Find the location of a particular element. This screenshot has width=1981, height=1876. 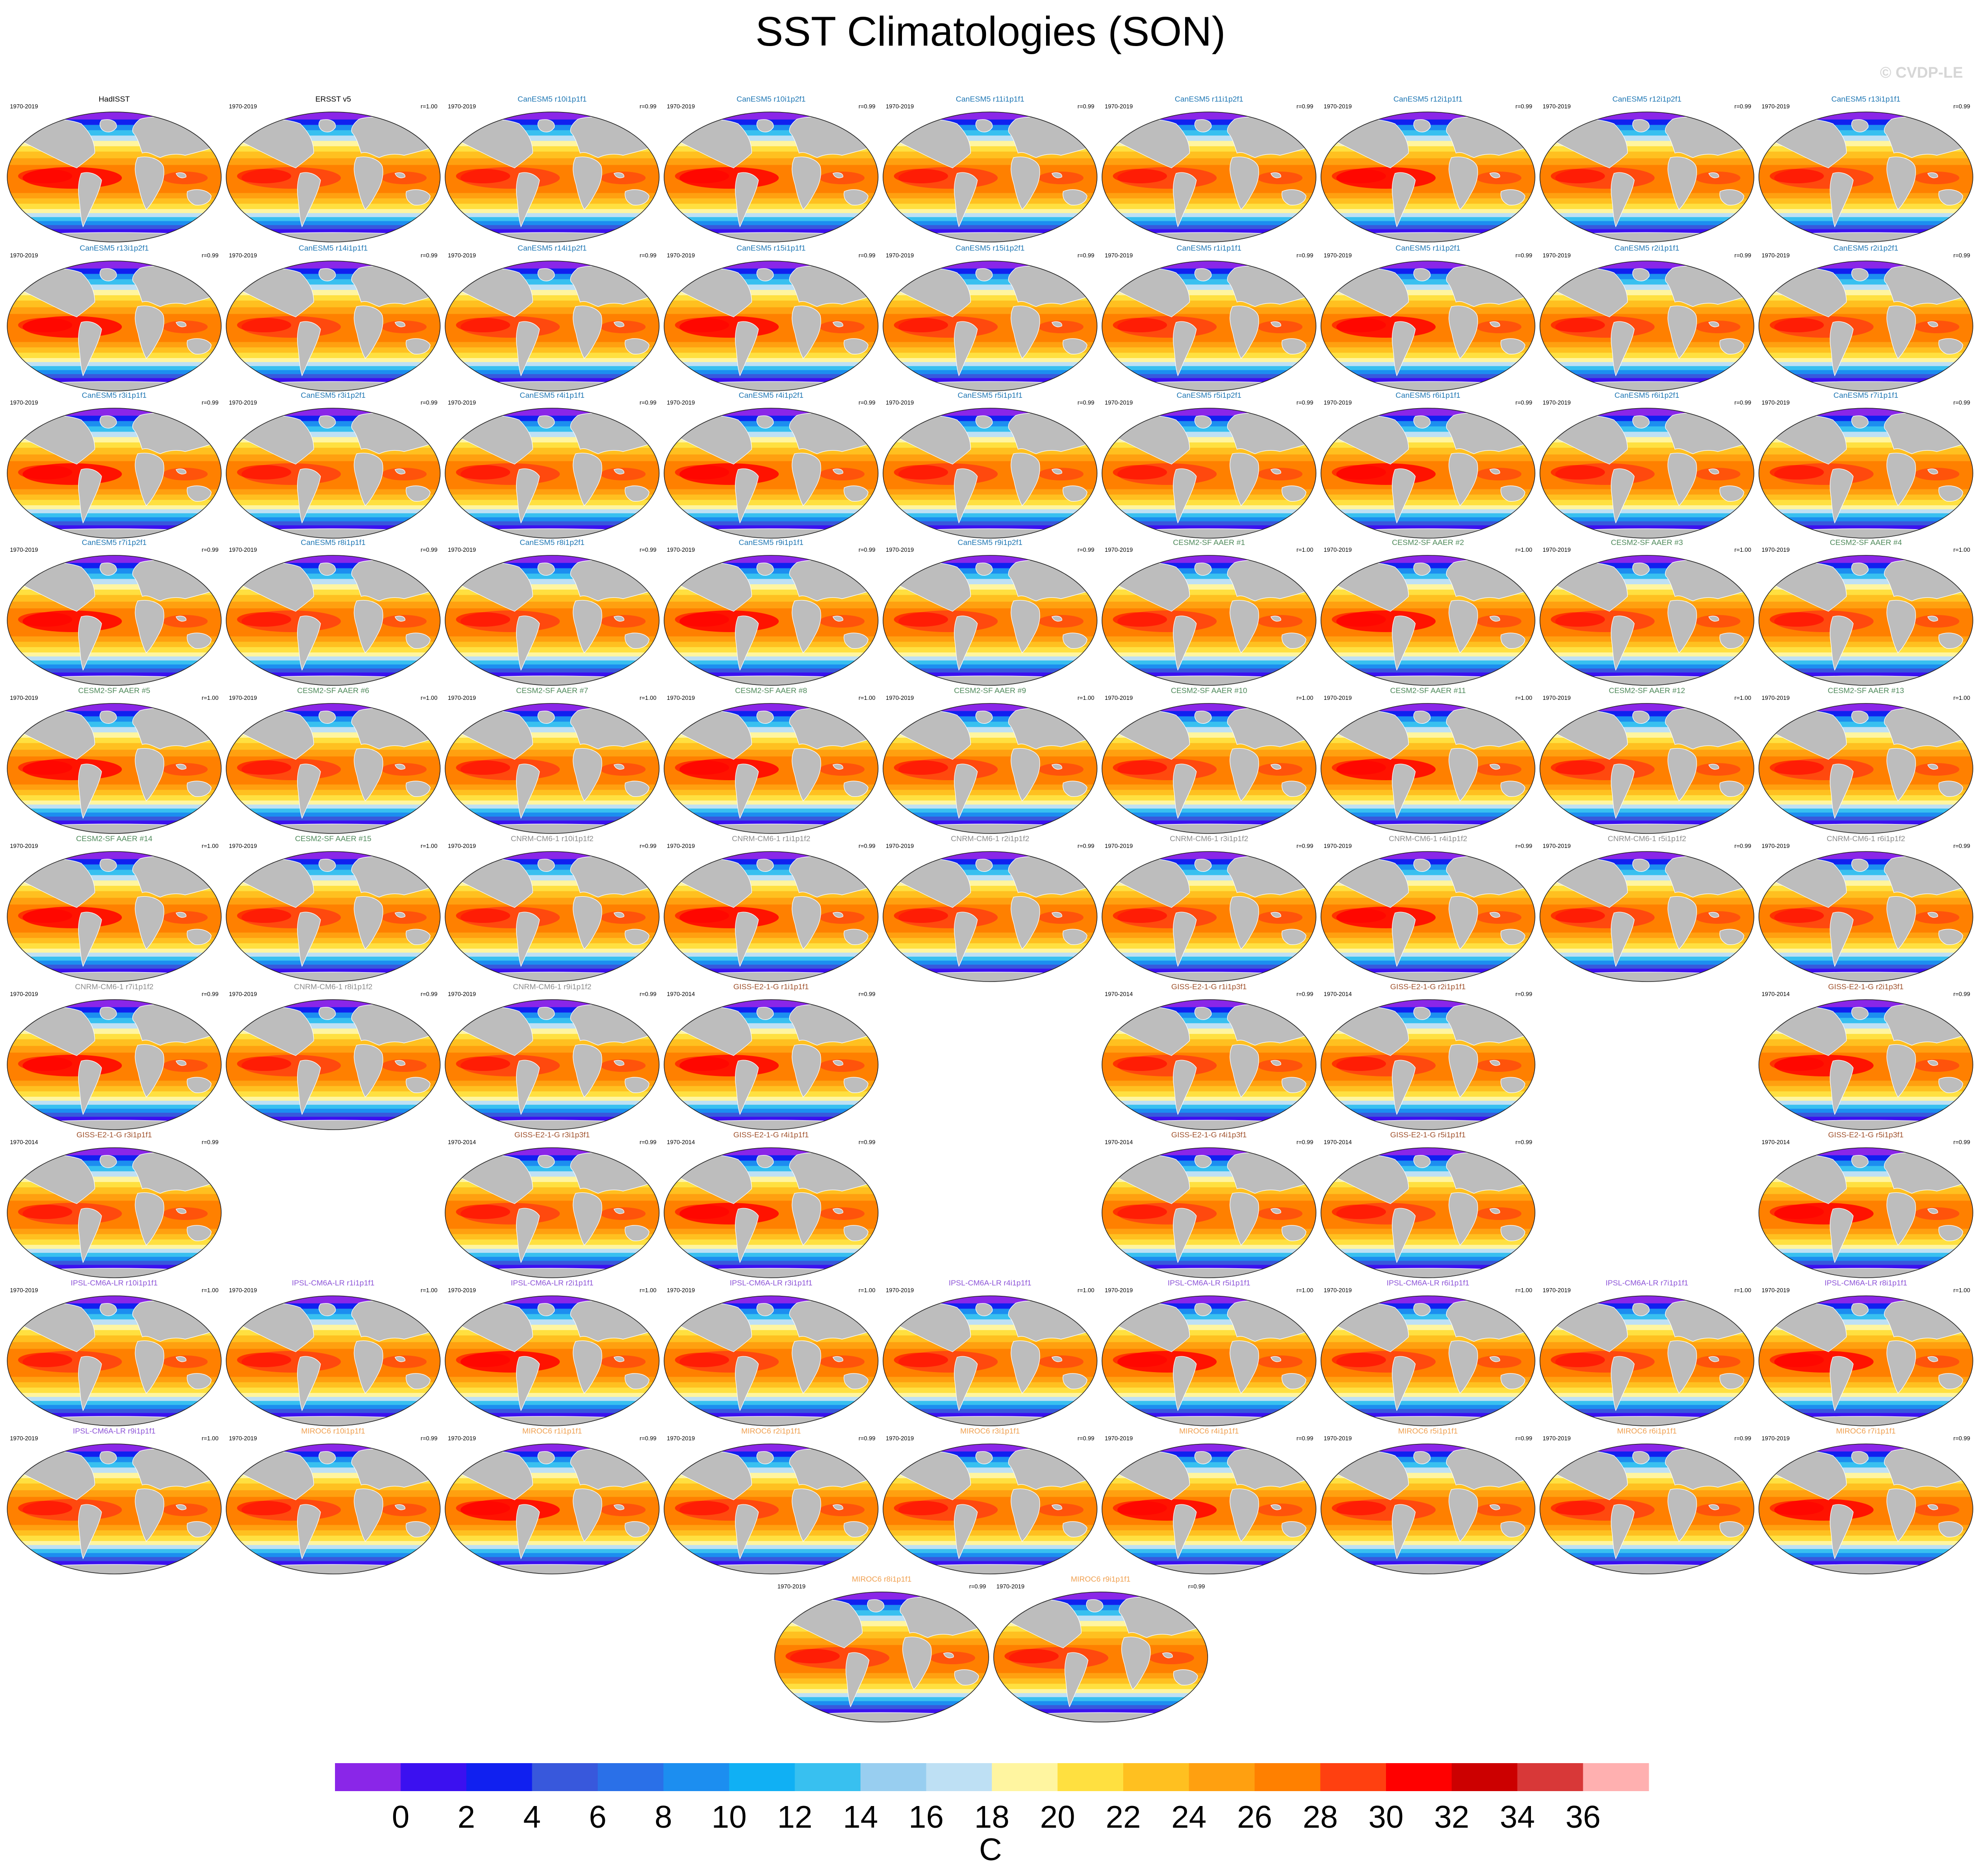

colorbar-tick-label: 14 is located at coordinates (860, 1816).